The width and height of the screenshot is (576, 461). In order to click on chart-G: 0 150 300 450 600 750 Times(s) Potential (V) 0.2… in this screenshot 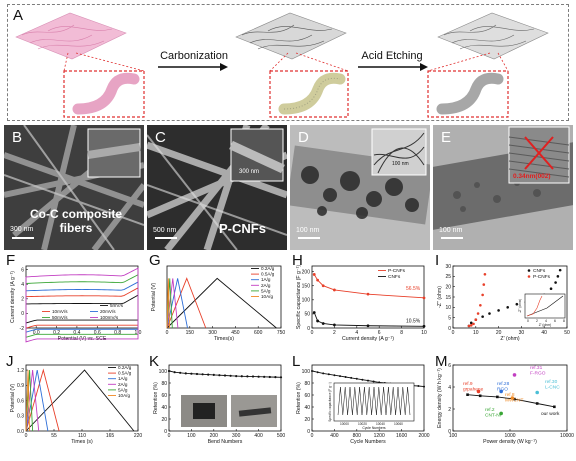, I will do `click(217, 300)`.